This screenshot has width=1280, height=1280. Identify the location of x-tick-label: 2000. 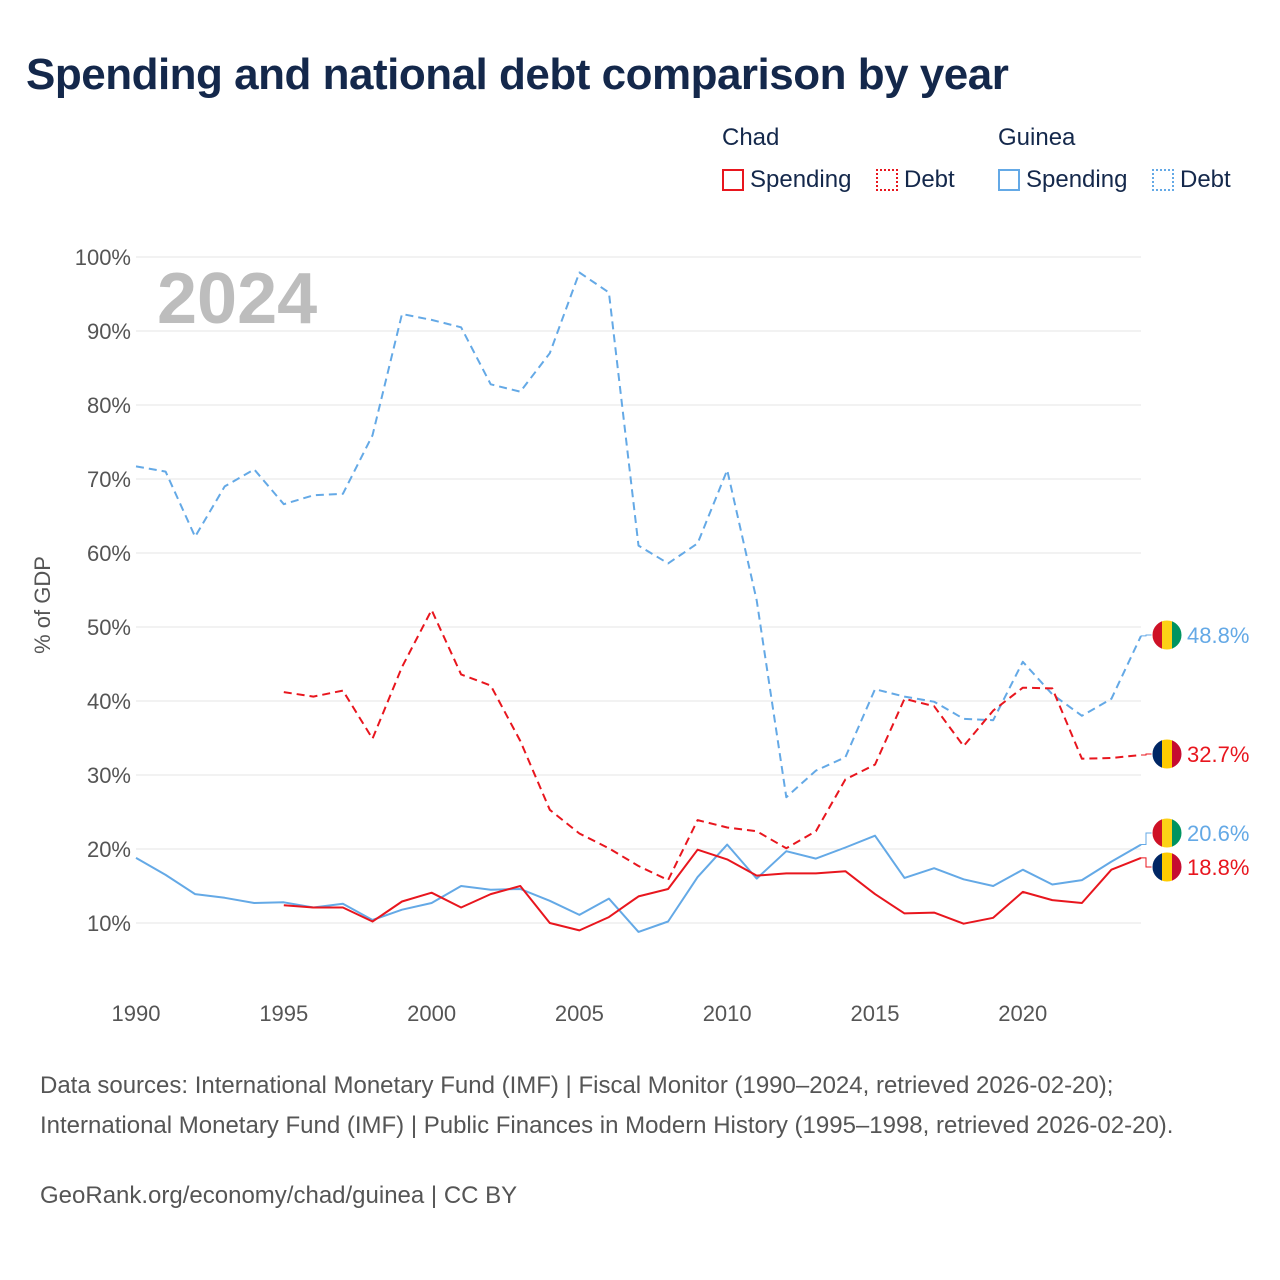
(431, 1013).